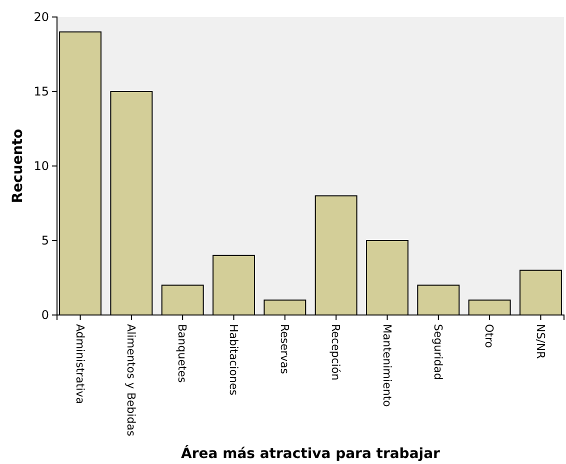 The width and height of the screenshot is (566, 464). Describe the element at coordinates (438, 352) in the screenshot. I see `x-tick-label: Seguridad` at that location.